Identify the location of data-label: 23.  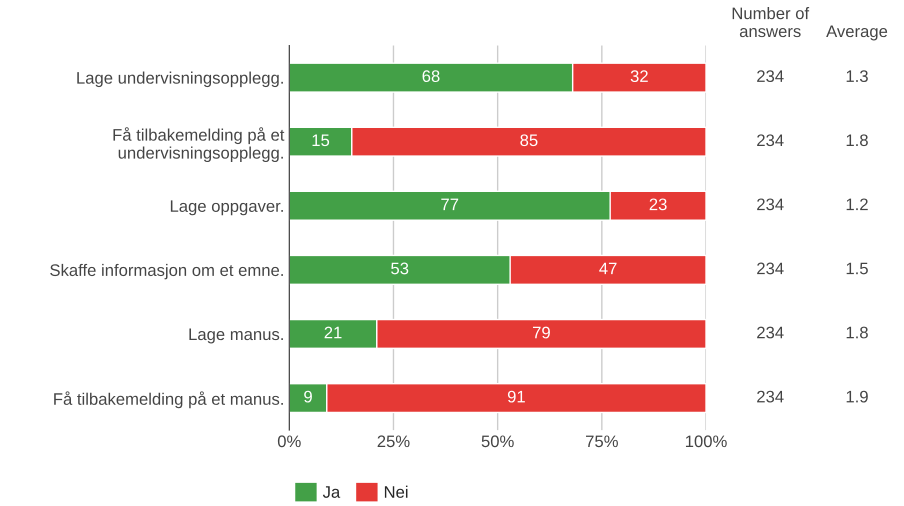
(658, 204).